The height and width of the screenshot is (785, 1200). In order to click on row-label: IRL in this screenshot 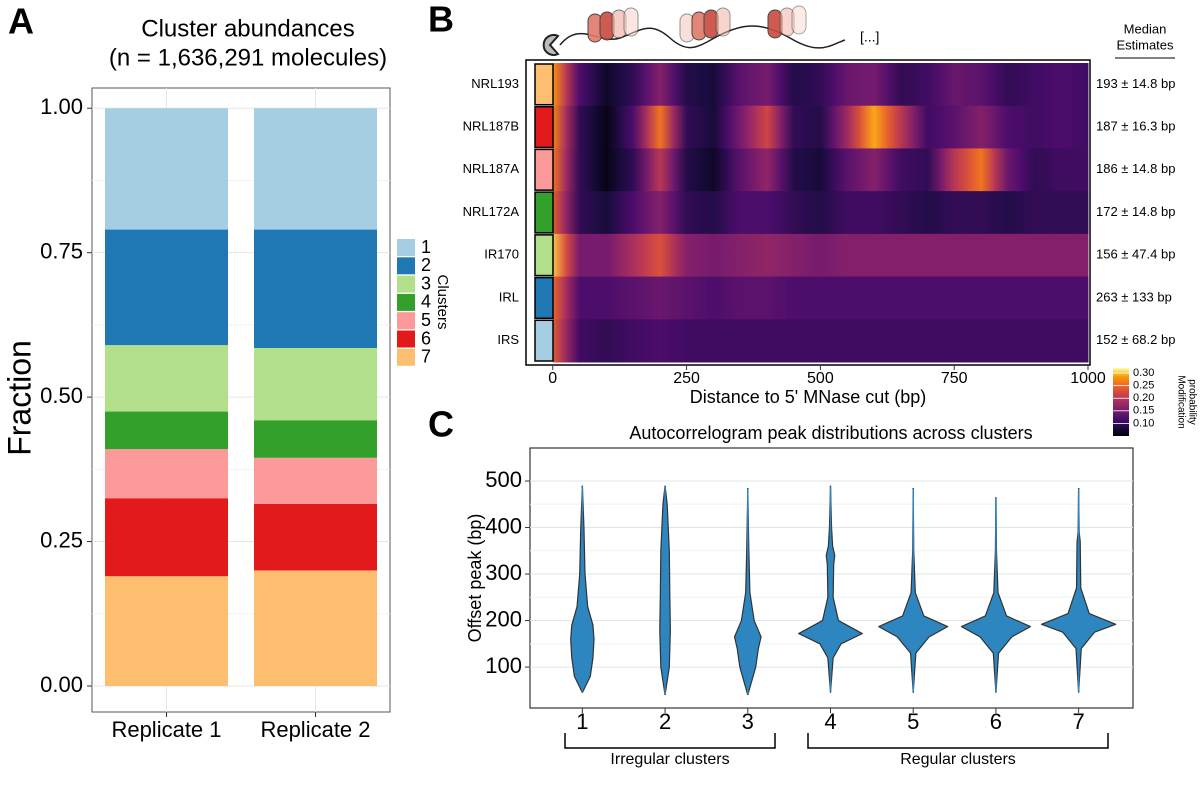, I will do `click(509, 296)`.